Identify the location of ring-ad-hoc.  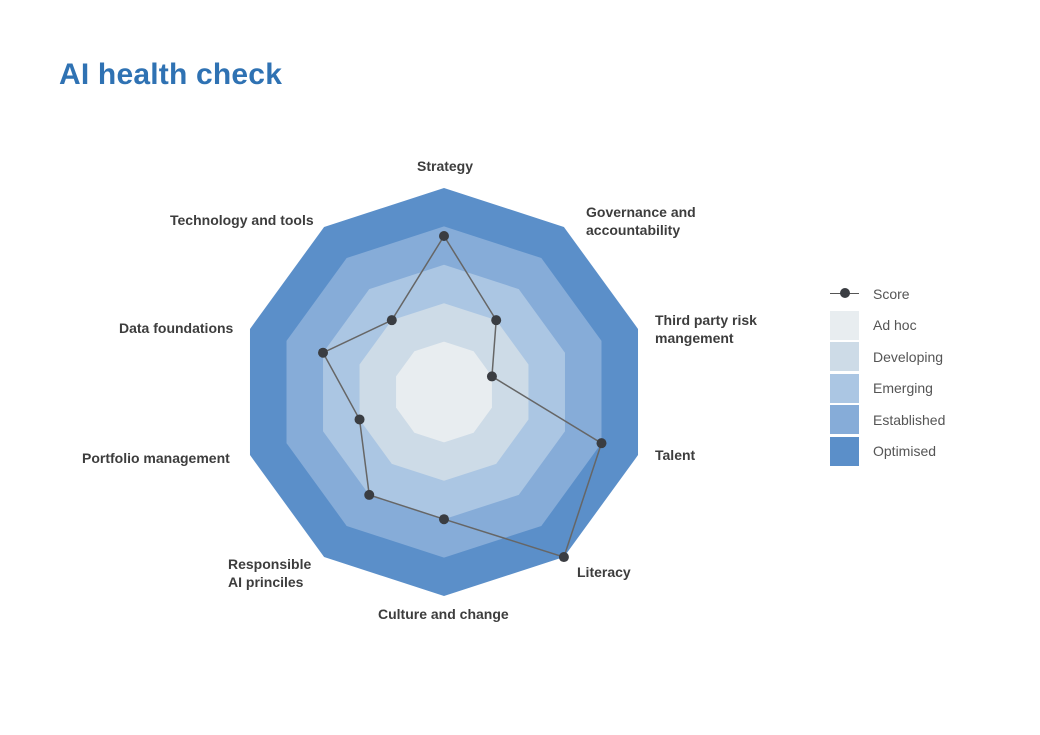
(444, 392).